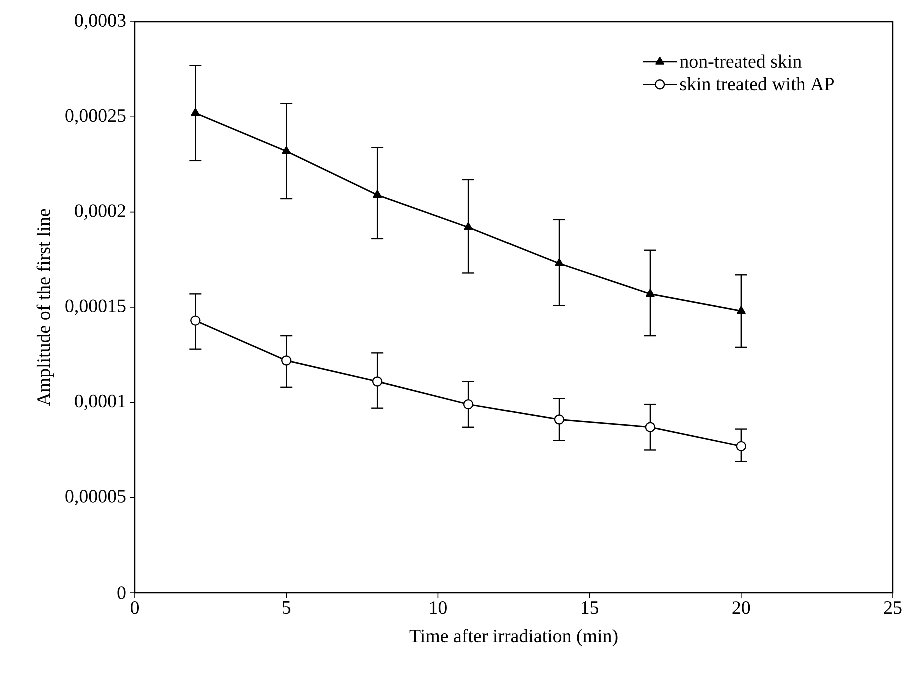 This screenshot has width=915, height=675. I want to click on y-tick-label: 0,0001, so click(100, 402).